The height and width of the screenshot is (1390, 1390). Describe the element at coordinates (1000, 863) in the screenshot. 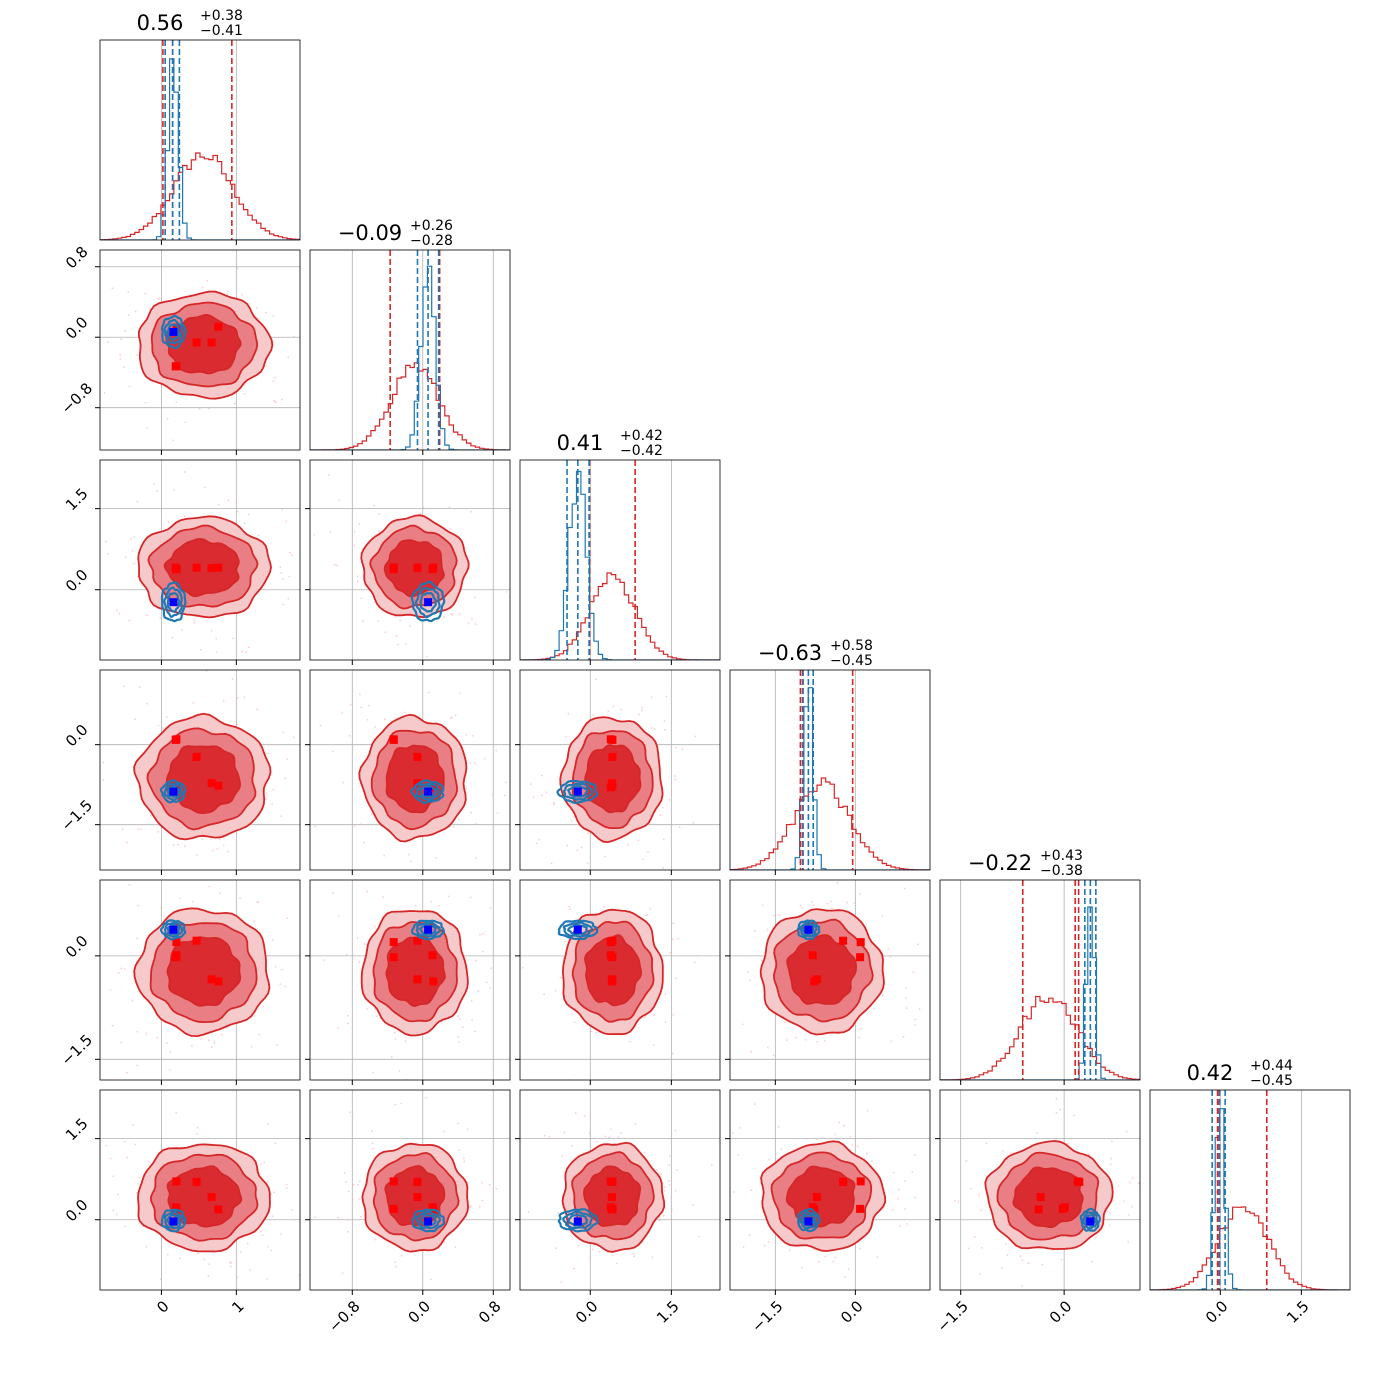

I see `panel-title-median: −0.22` at that location.